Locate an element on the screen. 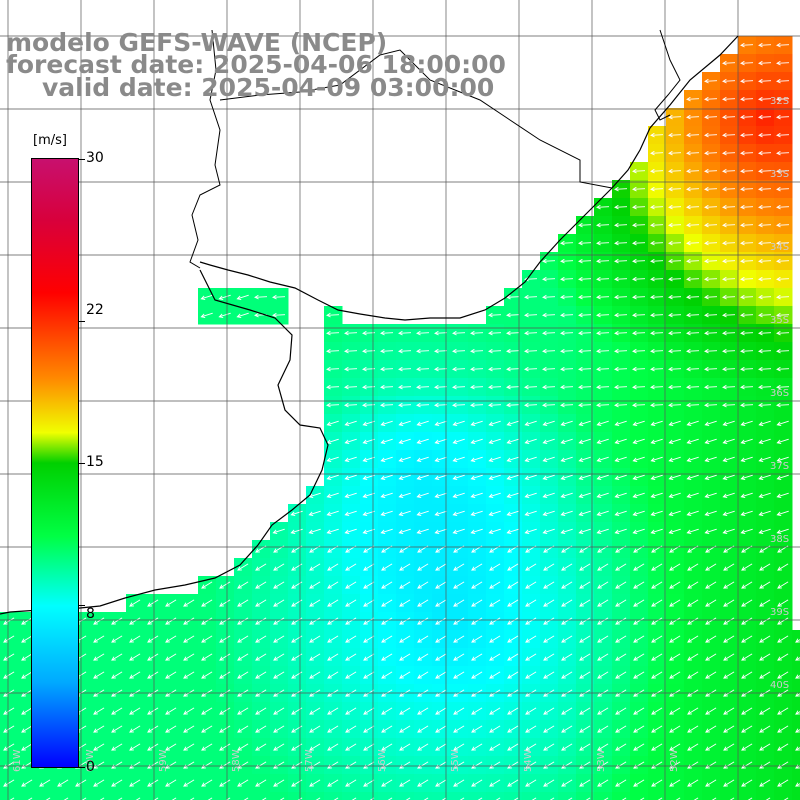 This screenshot has height=800, width=800. latitude-label: 38S is located at coordinates (779, 539).